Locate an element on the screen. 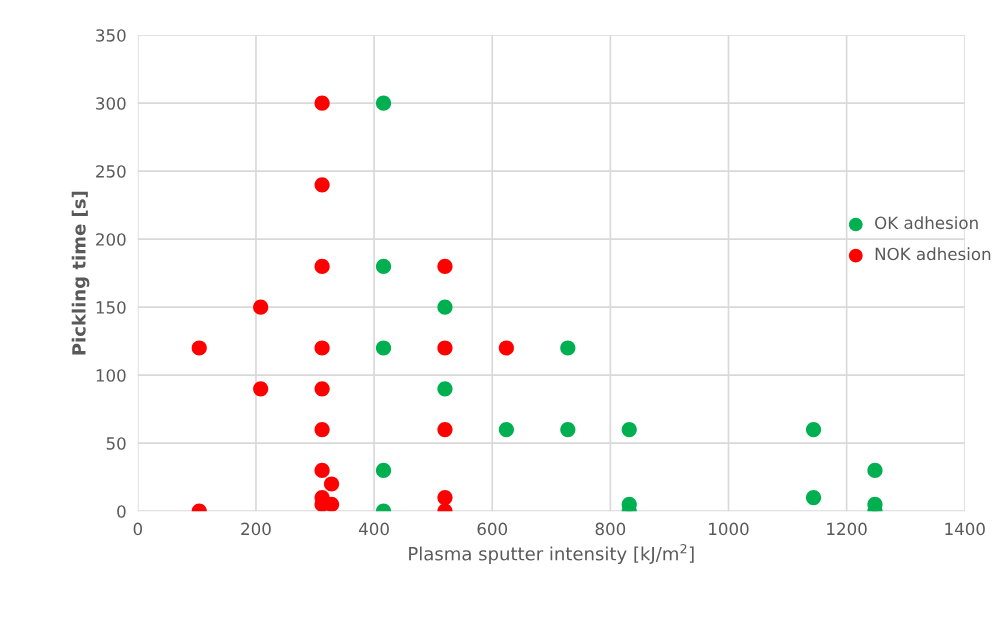  y-axis-title: Pickling time [s] is located at coordinates (80, 273).